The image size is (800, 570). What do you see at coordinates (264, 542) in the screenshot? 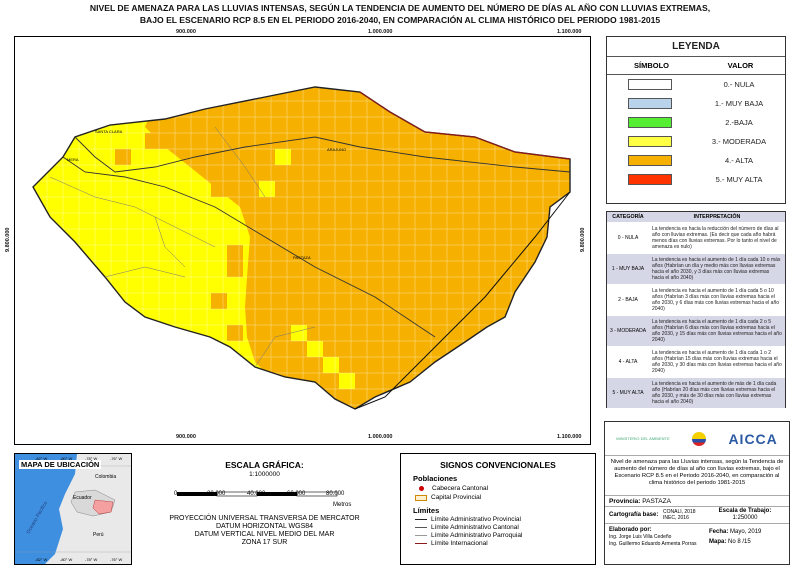
I see `projection-line-4: ZONA 17 SUR` at bounding box center [264, 542].